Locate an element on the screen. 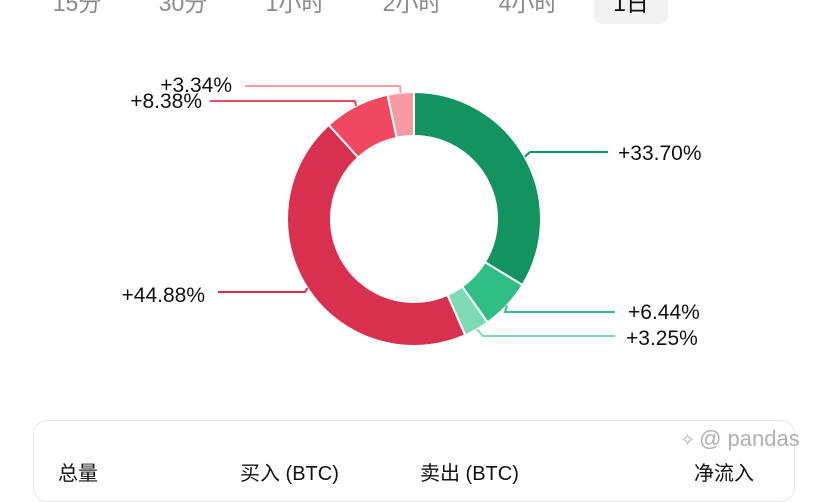 The width and height of the screenshot is (828, 502). col-net-inflow: 净流入 is located at coordinates (724, 474).